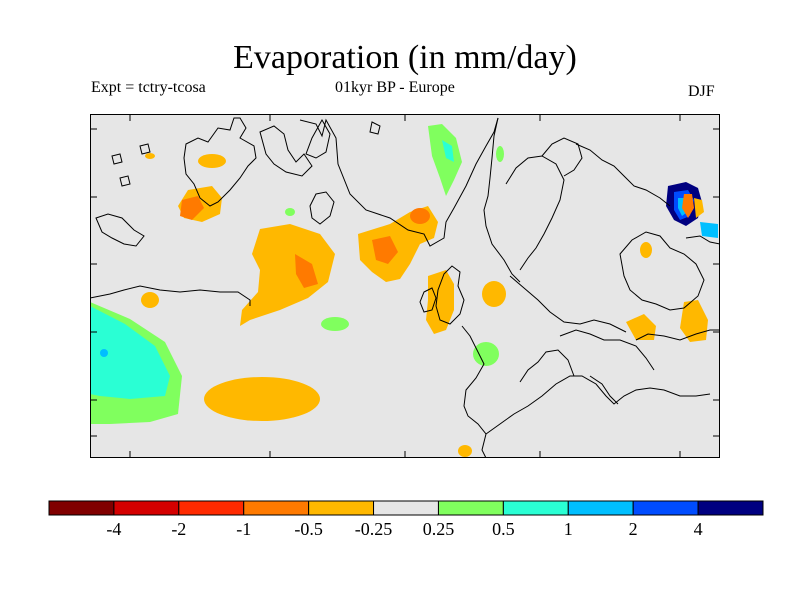 This screenshot has height=600, width=800. I want to click on negative-region-iceland-south, so click(287, 275).